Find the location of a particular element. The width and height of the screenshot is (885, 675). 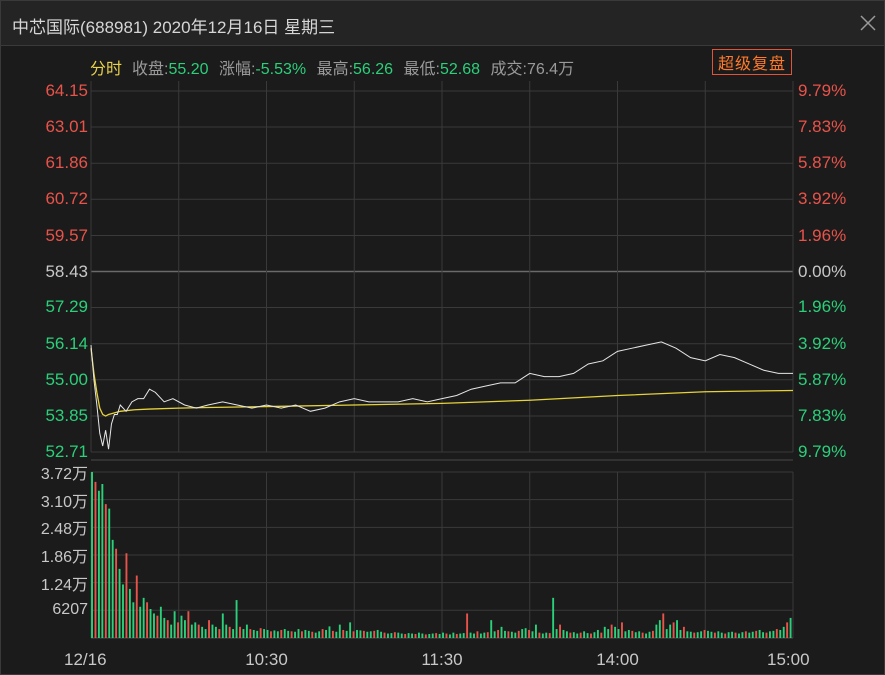

close-icon is located at coordinates (868, 23).